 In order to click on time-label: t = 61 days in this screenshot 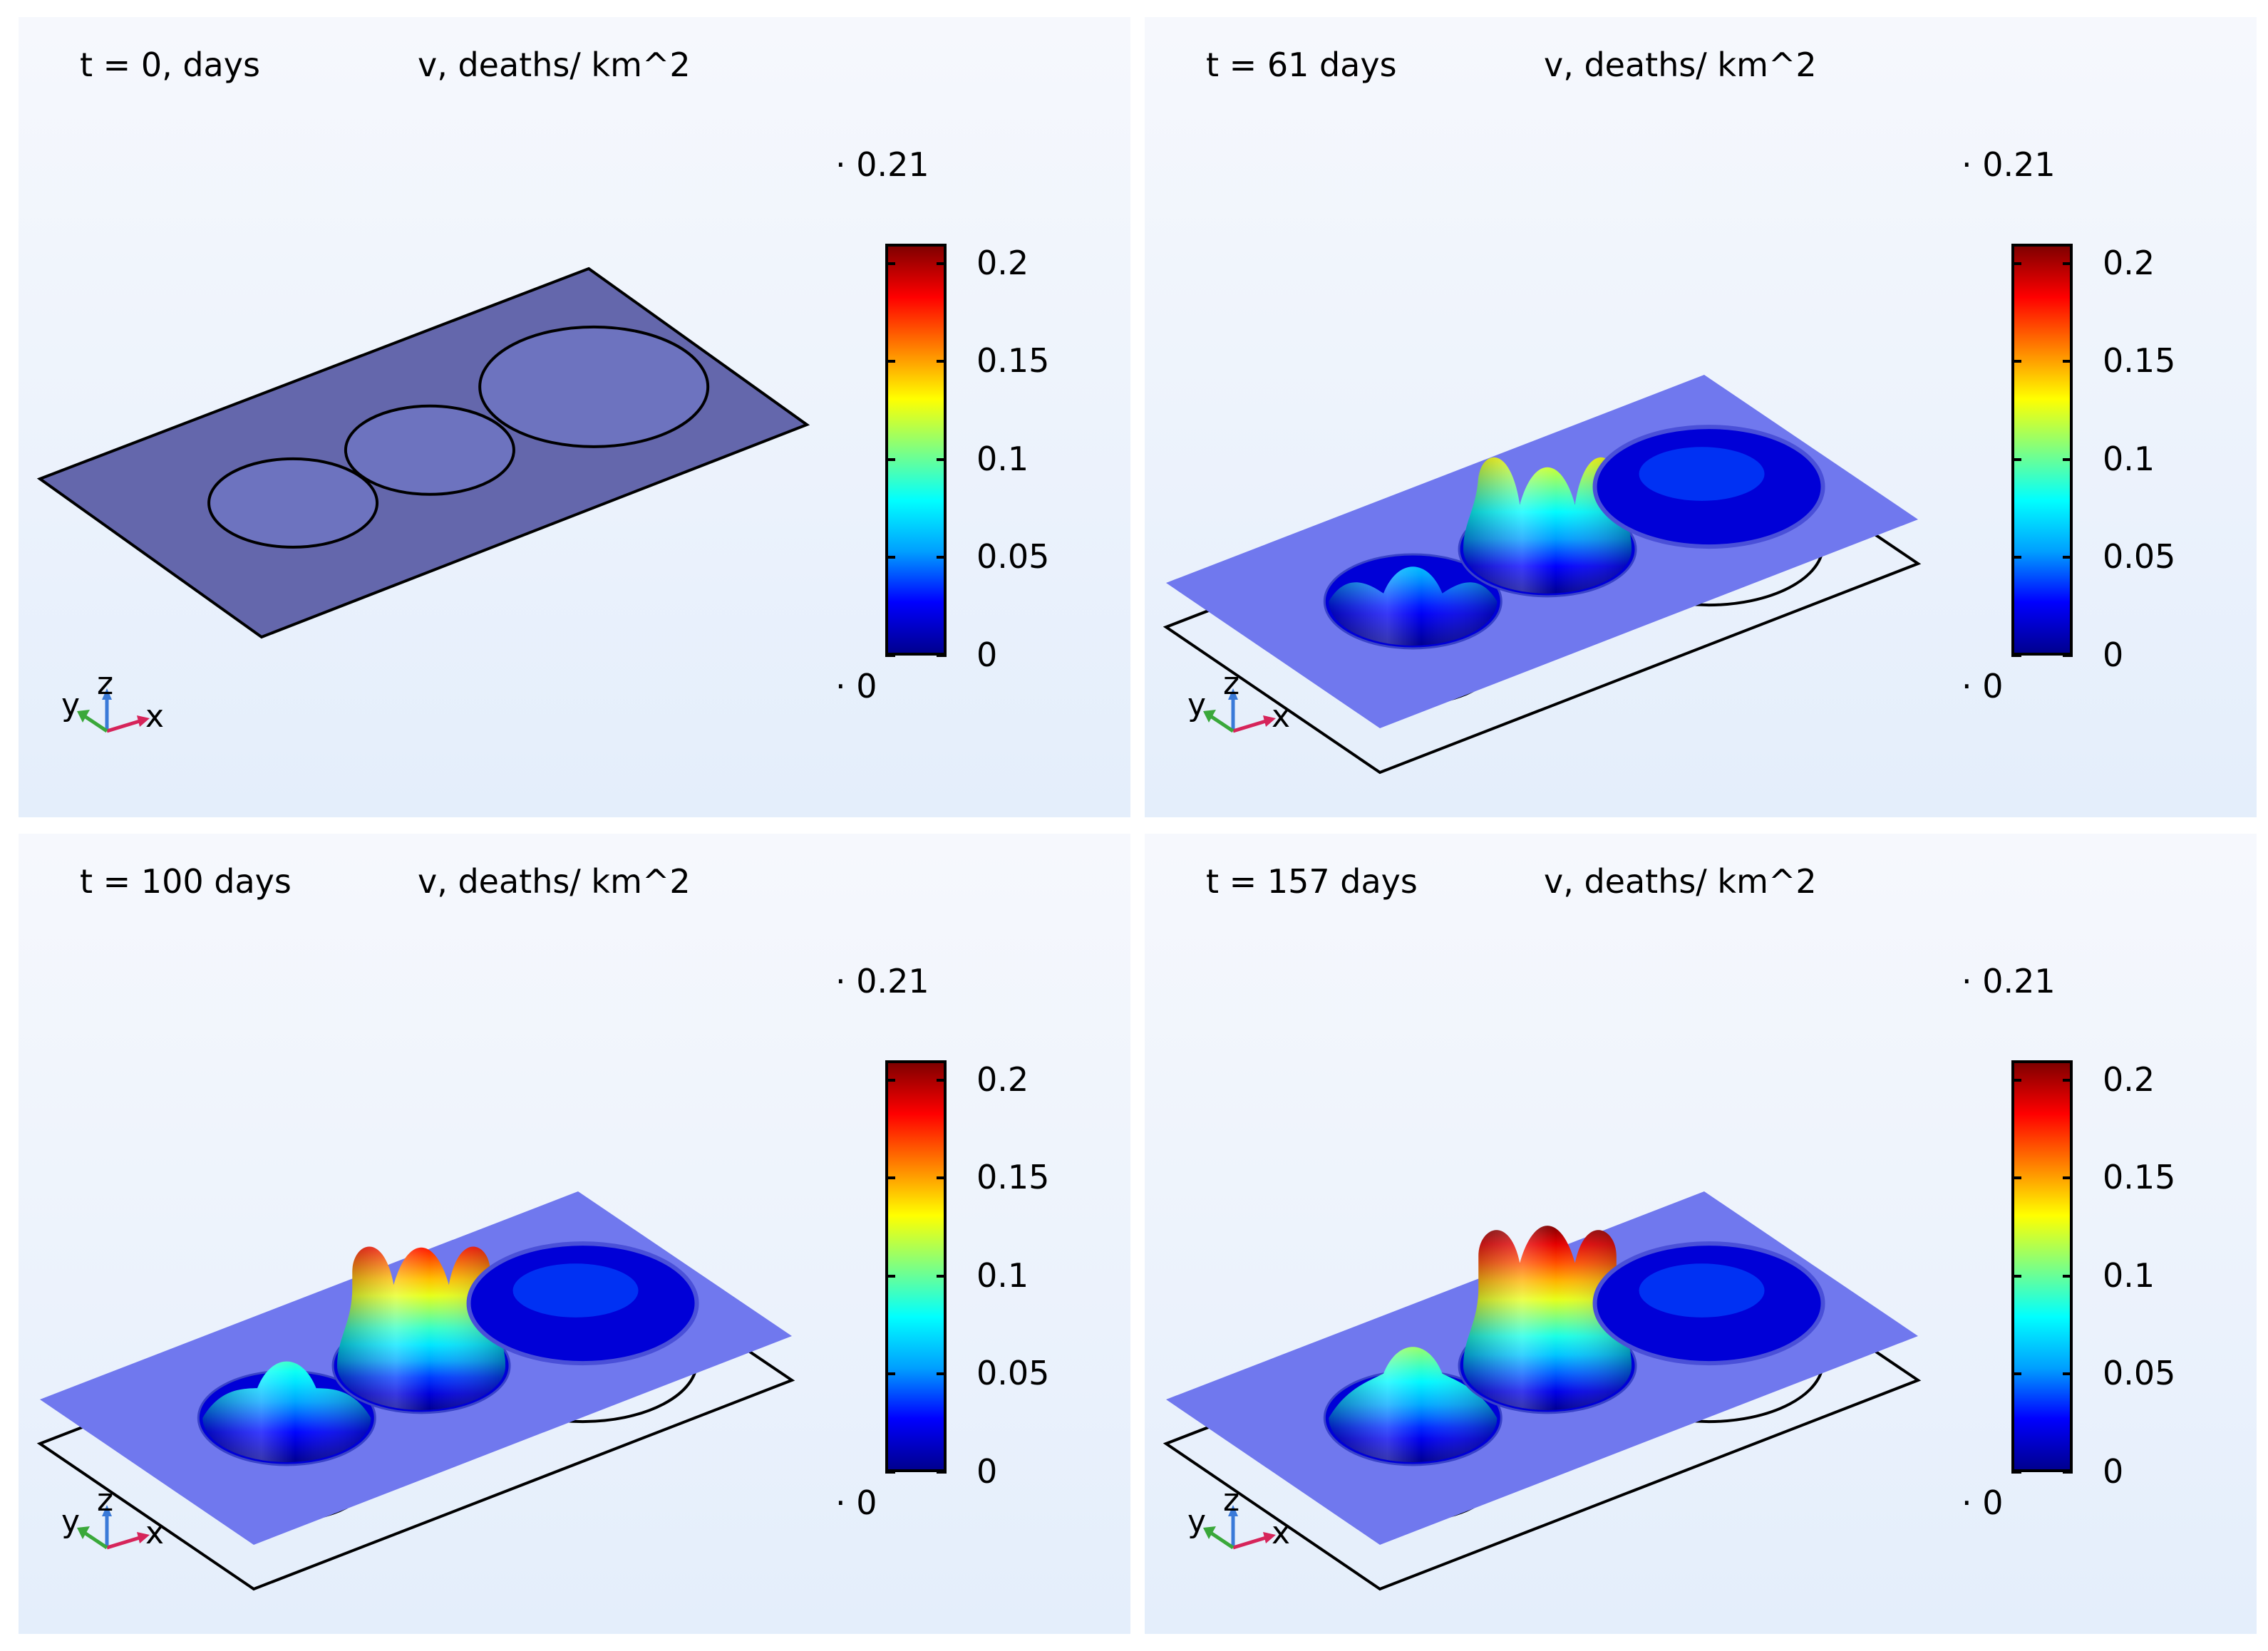, I will do `click(1301, 65)`.